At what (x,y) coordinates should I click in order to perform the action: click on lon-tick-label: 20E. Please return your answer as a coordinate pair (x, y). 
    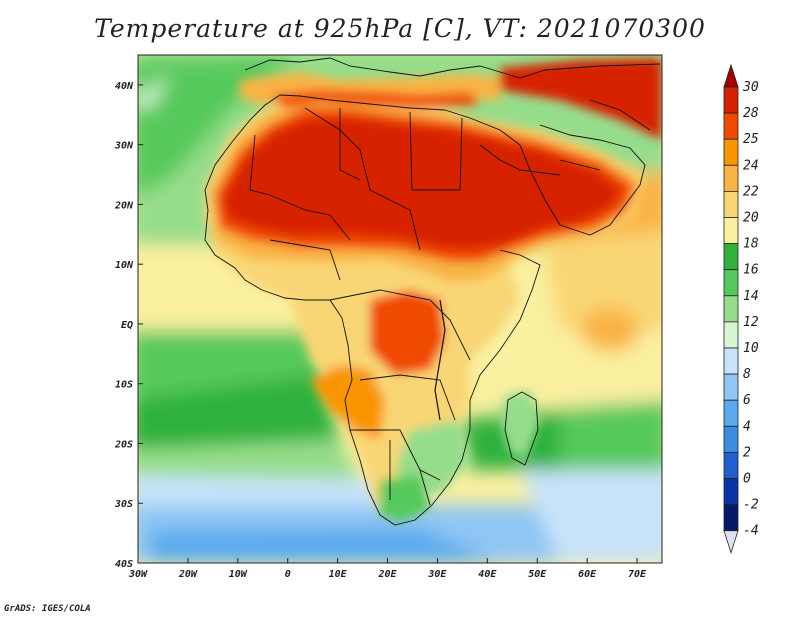
    Looking at the image, I should click on (387, 574).